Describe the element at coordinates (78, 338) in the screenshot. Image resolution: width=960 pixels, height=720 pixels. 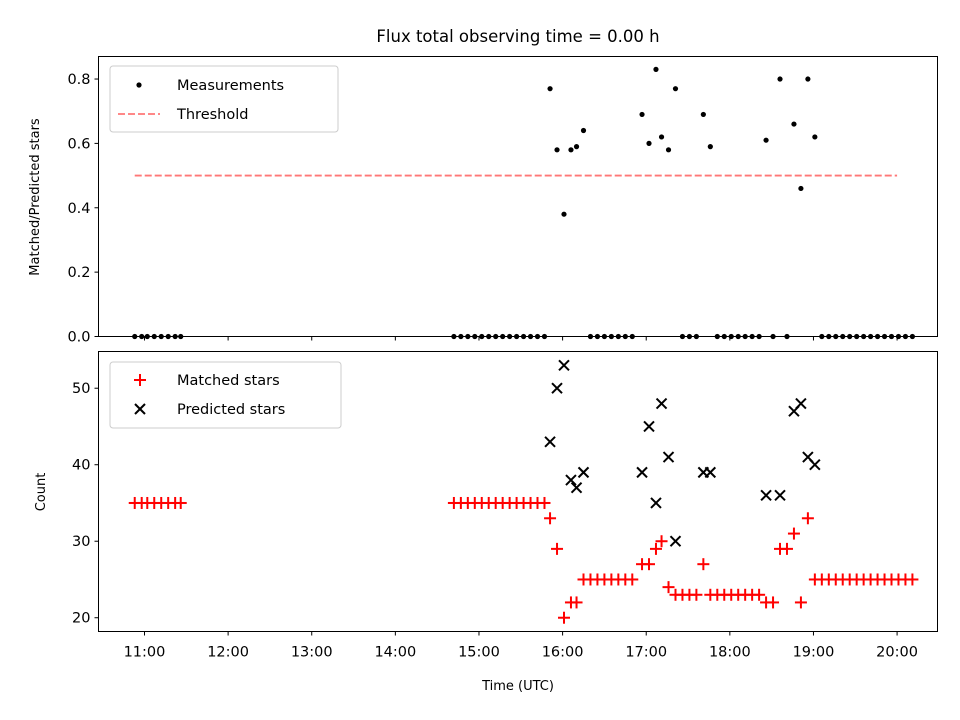
I see `top-y-tick-label: 0.0` at that location.